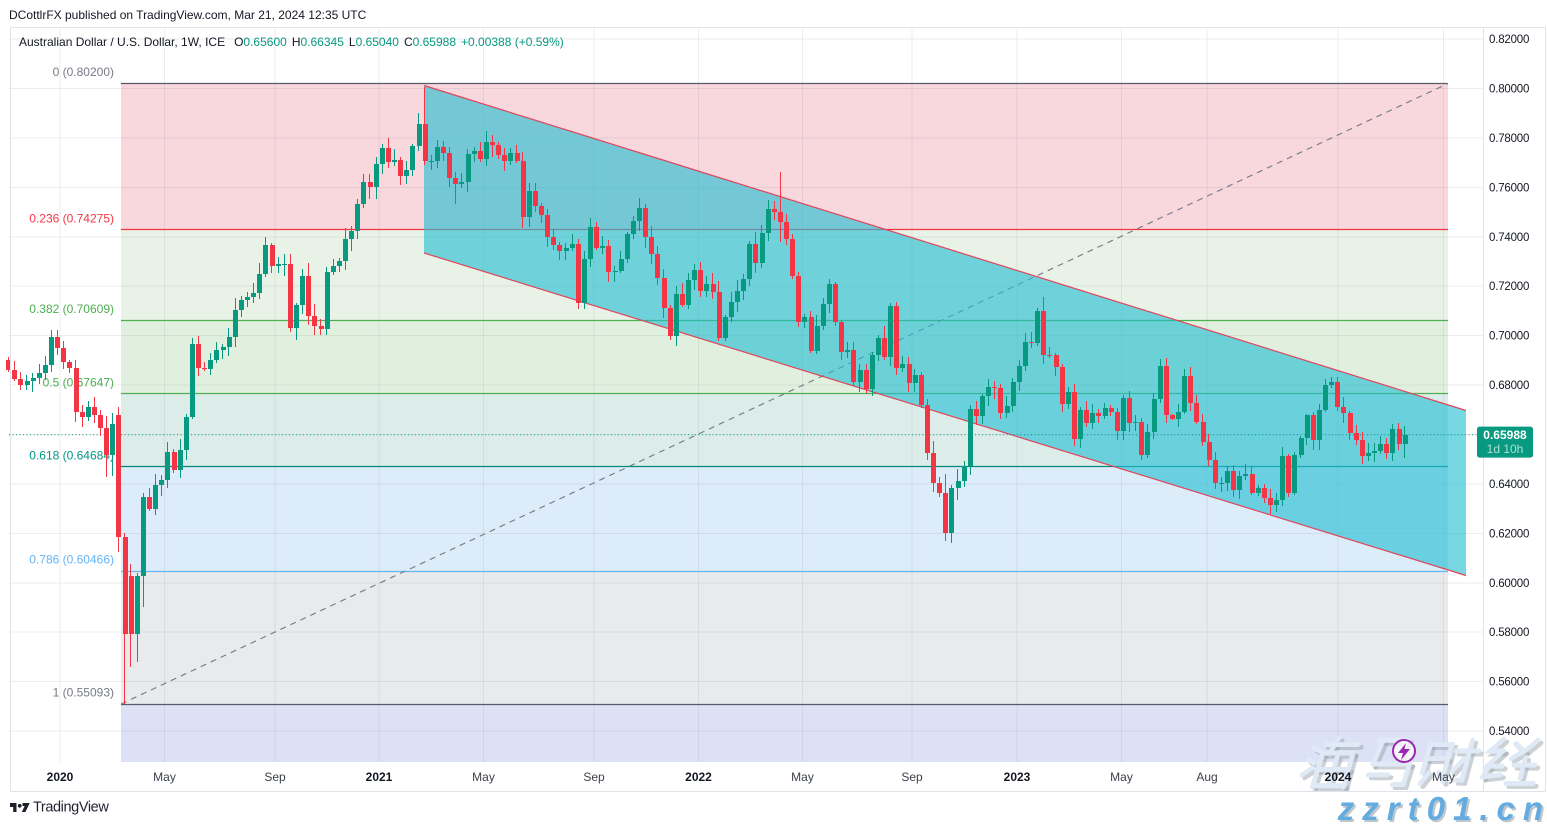  I want to click on svg-text: TradingView, so click(71, 808).